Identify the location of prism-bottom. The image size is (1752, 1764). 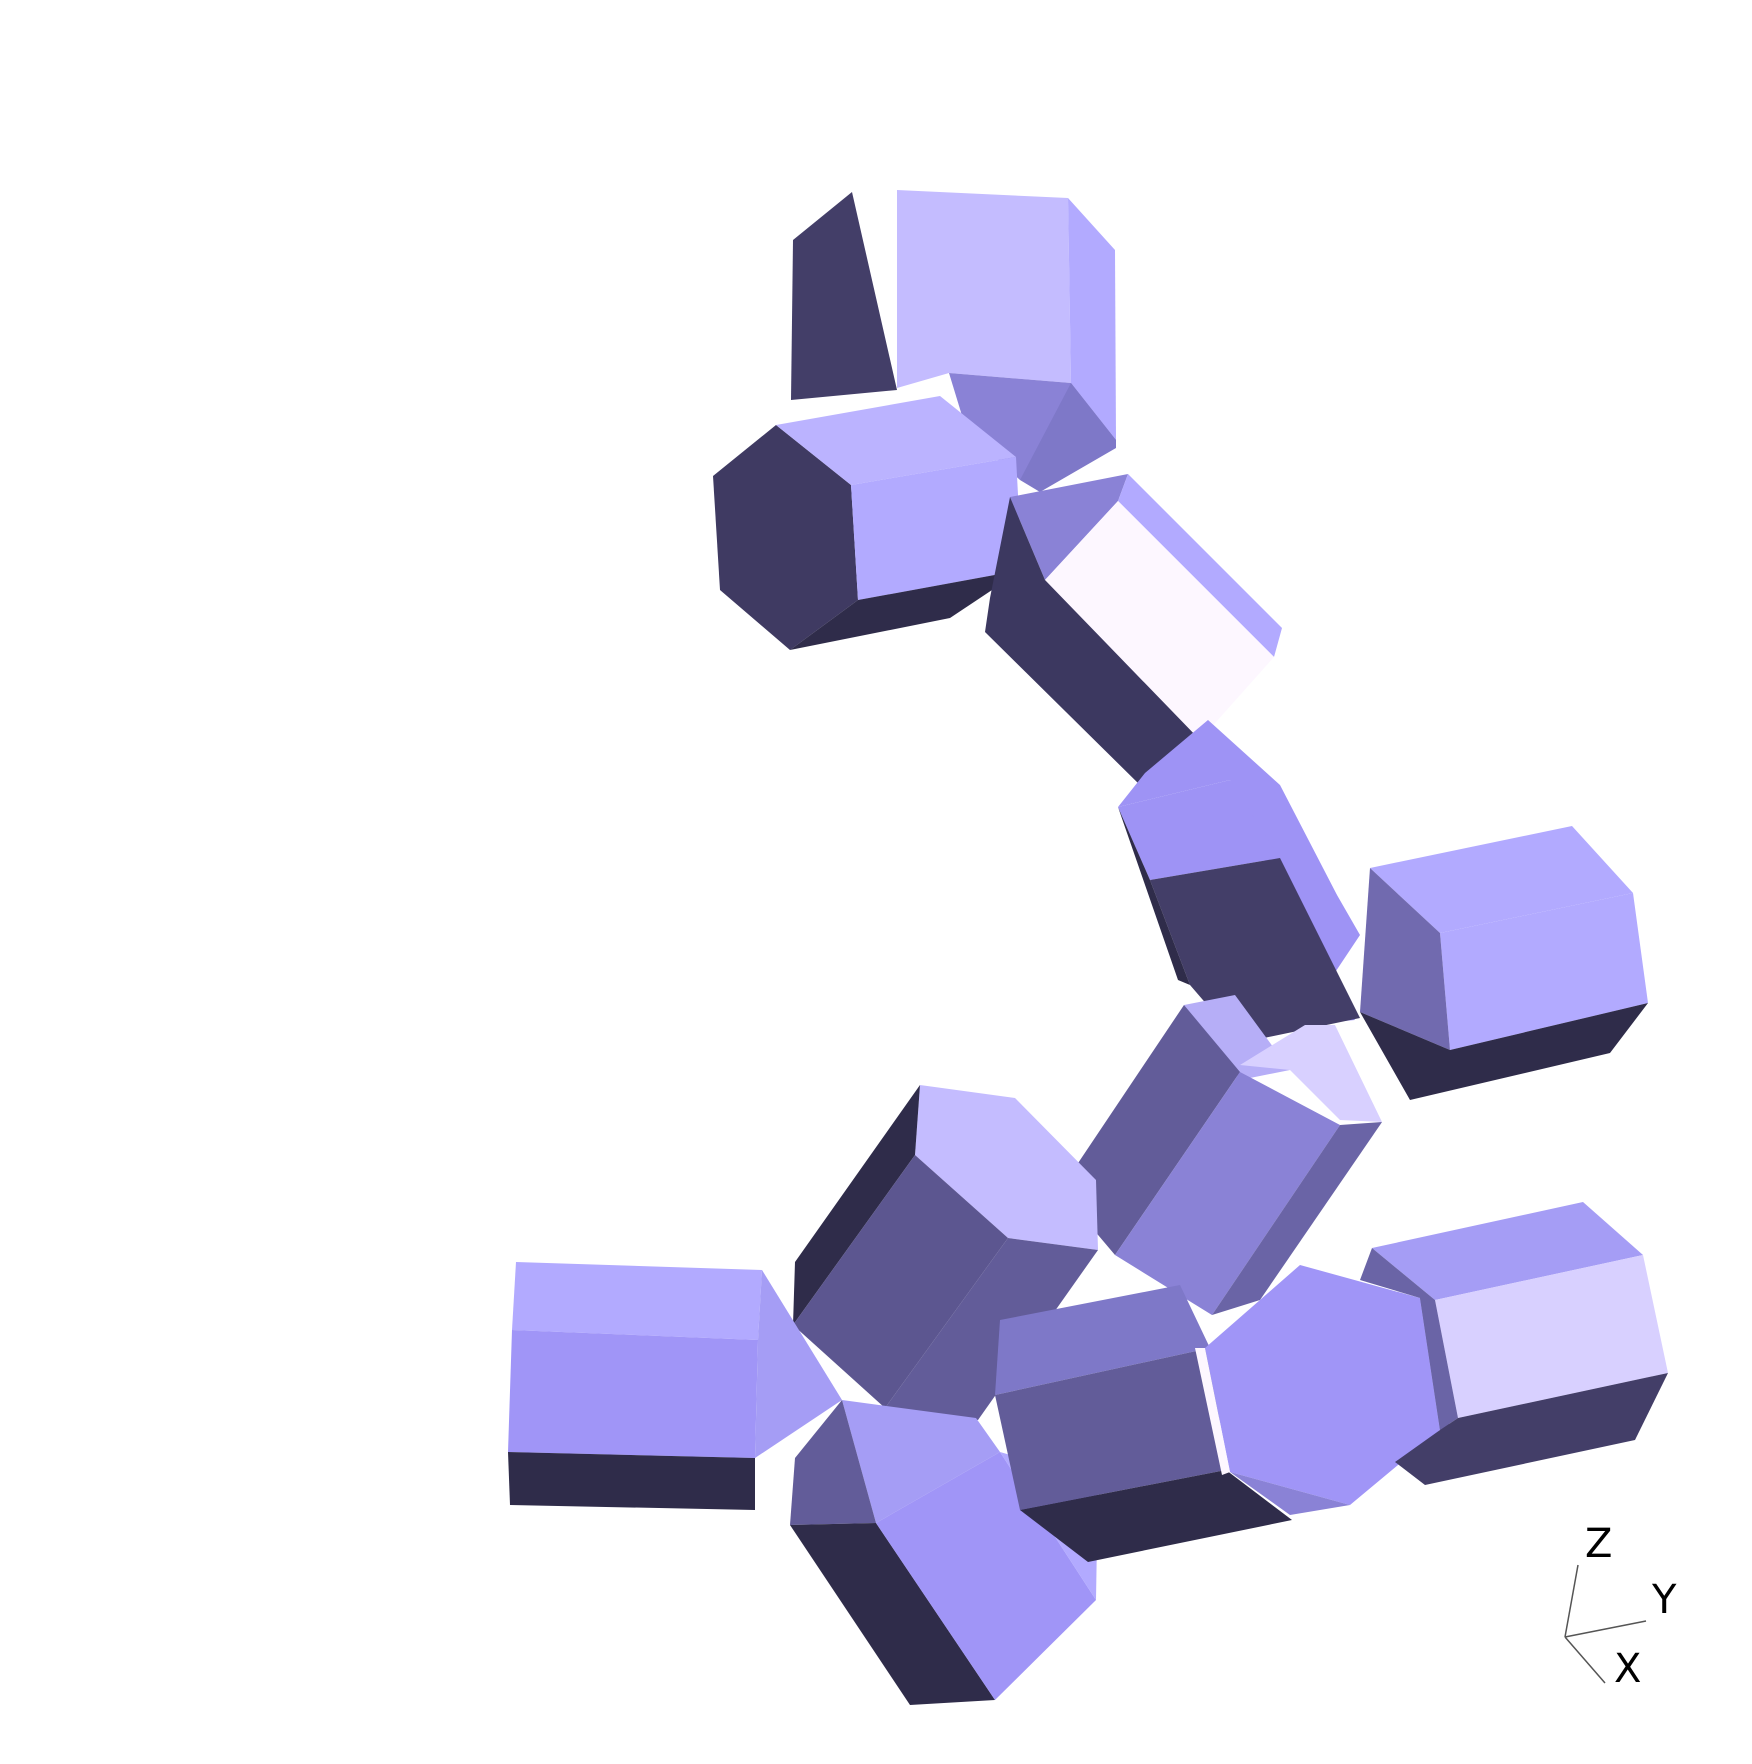
(944, 1552).